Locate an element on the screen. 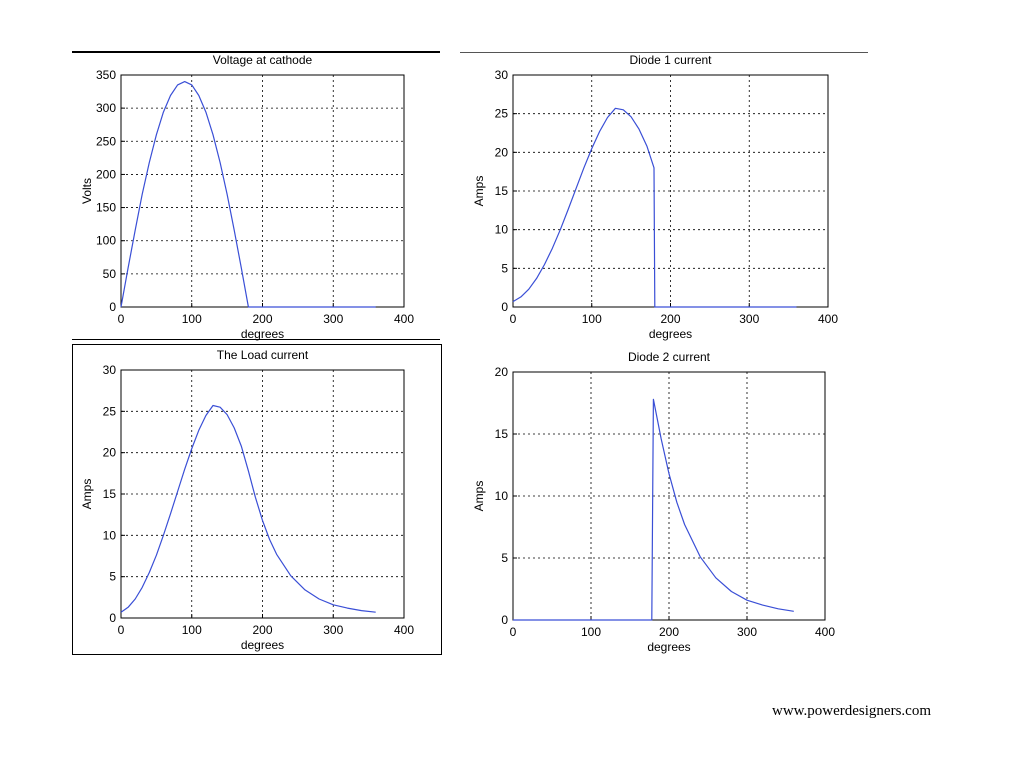 The width and height of the screenshot is (1023, 767). voltage-at-cathode-xtick-label: 300 is located at coordinates (333, 319).